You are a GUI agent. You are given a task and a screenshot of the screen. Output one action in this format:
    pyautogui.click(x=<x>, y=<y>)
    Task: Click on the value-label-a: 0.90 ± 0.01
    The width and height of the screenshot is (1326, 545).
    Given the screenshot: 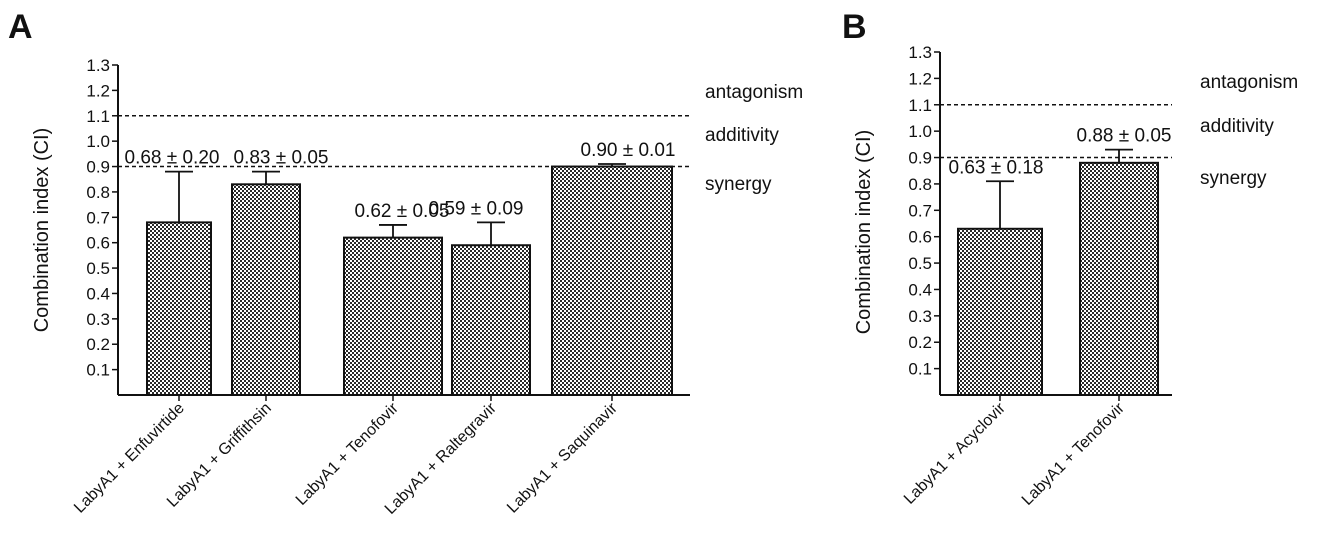 What is the action you would take?
    pyautogui.click(x=628, y=150)
    